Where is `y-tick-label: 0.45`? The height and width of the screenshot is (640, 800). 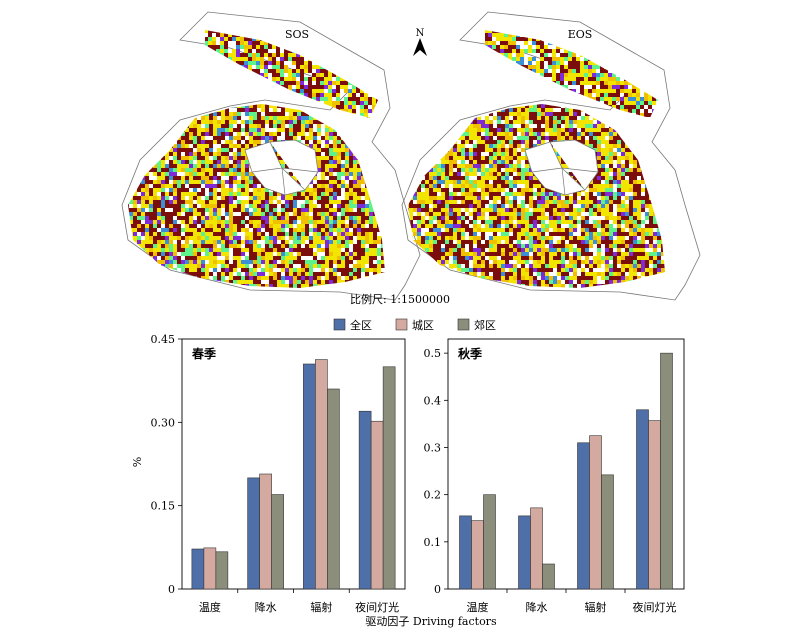 y-tick-label: 0.45 is located at coordinates (163, 339).